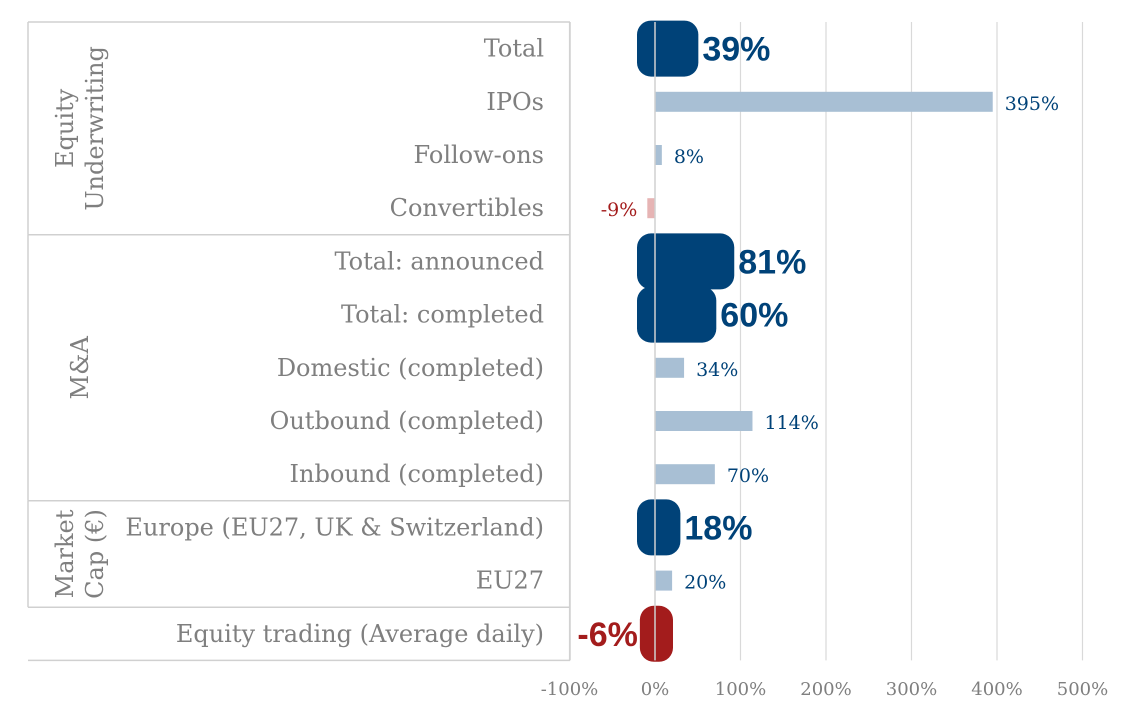 This screenshot has height=709, width=1122. Describe the element at coordinates (996, 689) in the screenshot. I see `x-tick-label: 400%` at that location.